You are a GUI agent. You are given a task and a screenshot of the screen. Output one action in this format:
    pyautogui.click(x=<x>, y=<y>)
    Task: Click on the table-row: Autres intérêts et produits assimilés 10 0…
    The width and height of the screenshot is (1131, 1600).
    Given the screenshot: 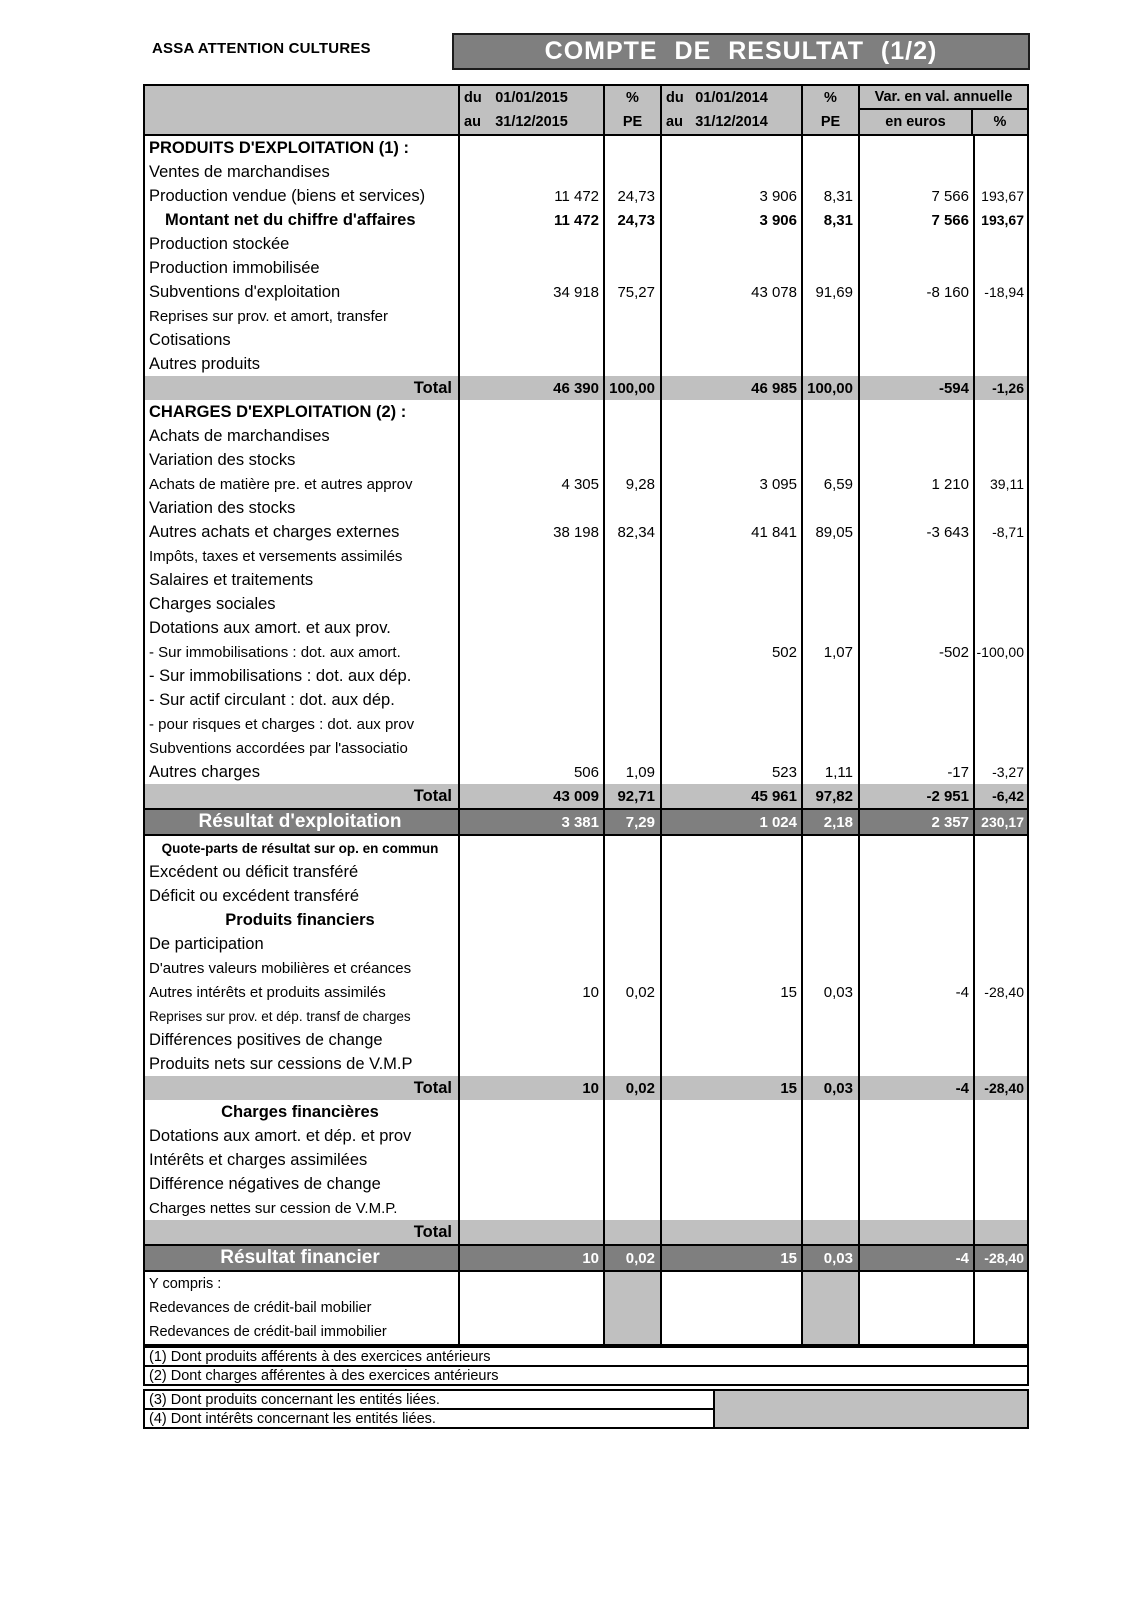 What is the action you would take?
    pyautogui.click(x=586, y=992)
    